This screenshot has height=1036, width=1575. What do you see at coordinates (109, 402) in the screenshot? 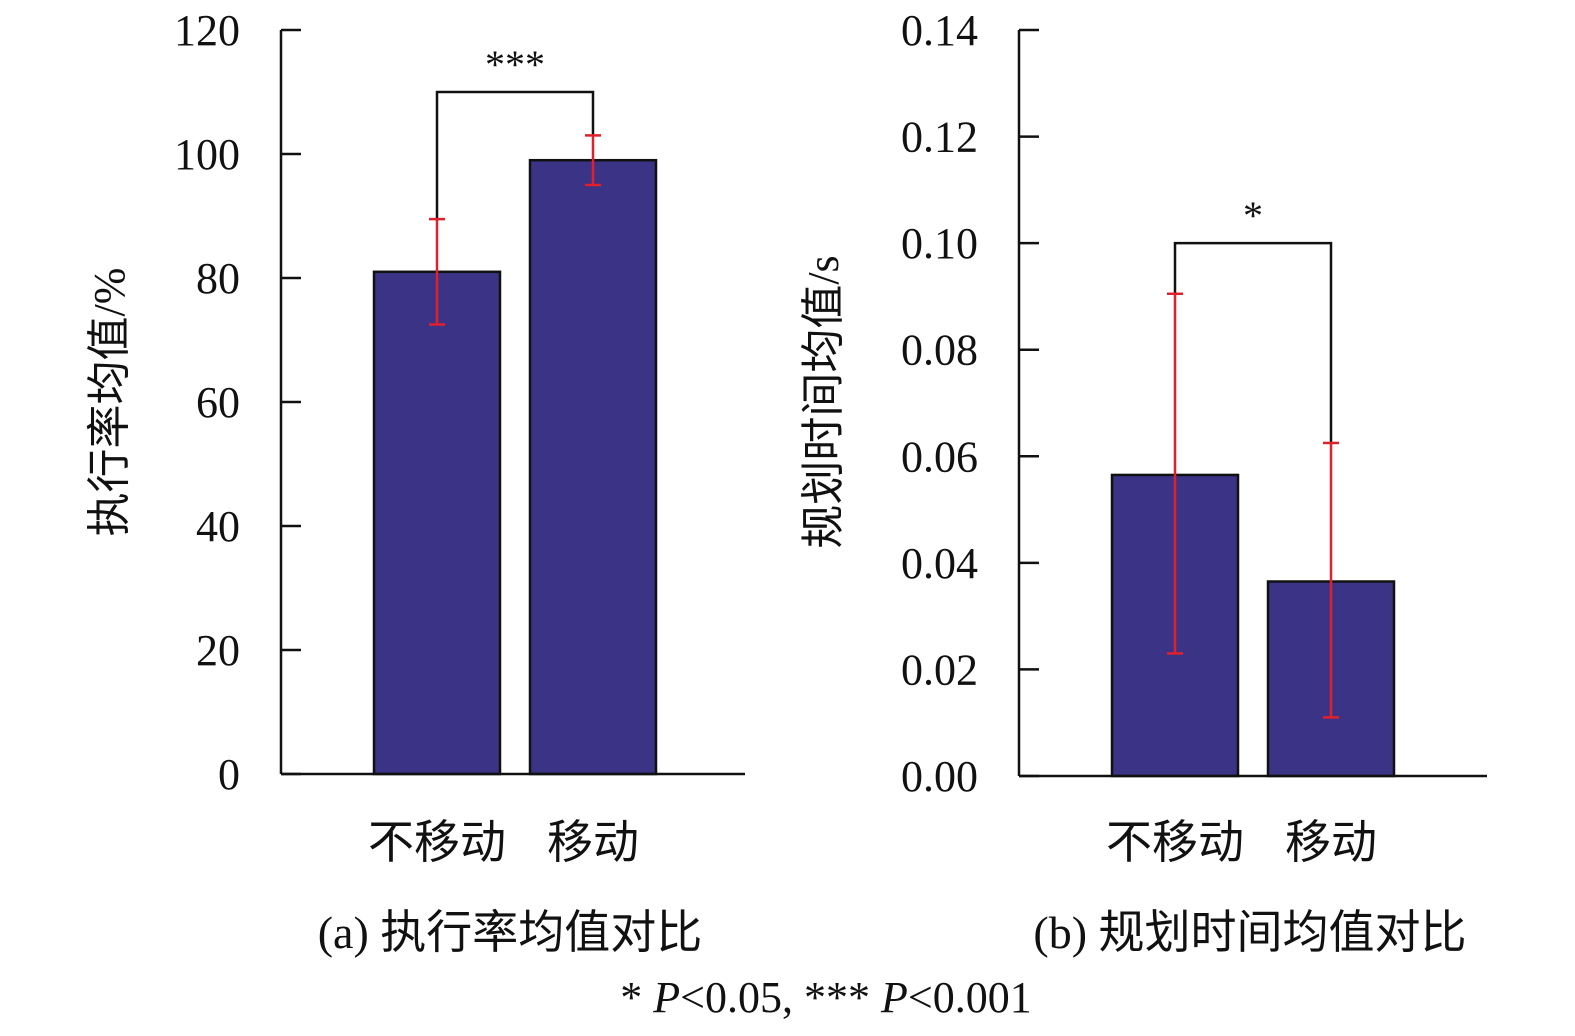
I see `y-axis-label: 执行率均值/%` at bounding box center [109, 402].